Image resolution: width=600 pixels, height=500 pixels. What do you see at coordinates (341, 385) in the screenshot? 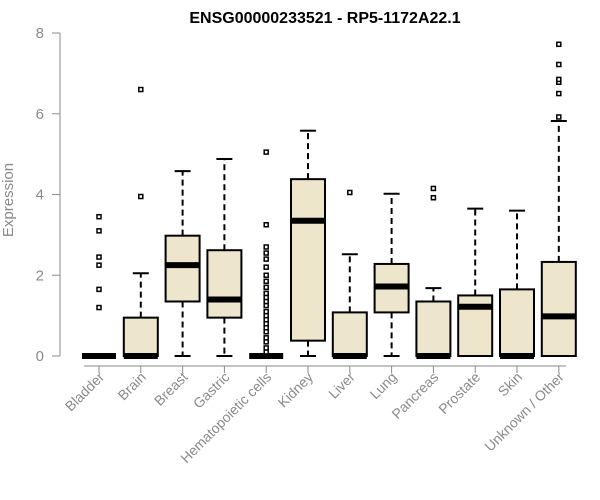
I see `x-tick-label: Liver` at bounding box center [341, 385].